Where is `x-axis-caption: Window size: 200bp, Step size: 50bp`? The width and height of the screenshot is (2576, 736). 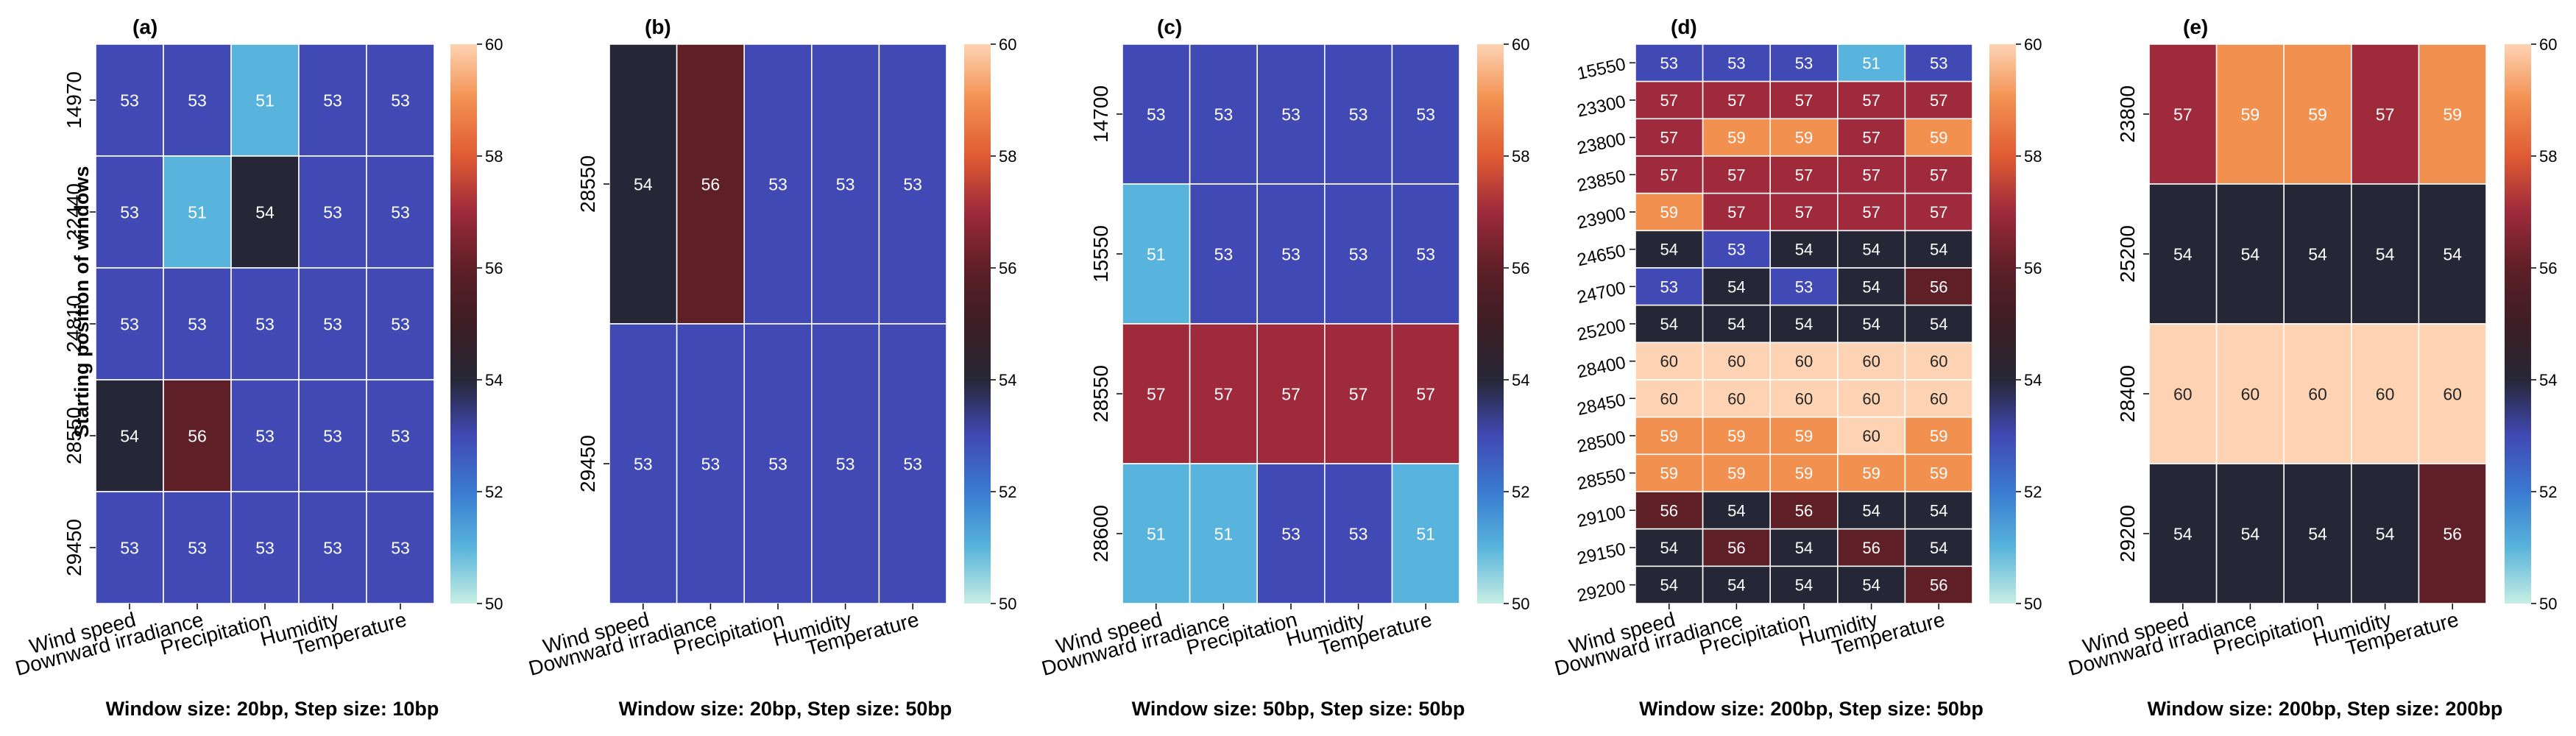
x-axis-caption: Window size: 200bp, Step size: 50bp is located at coordinates (1811, 709).